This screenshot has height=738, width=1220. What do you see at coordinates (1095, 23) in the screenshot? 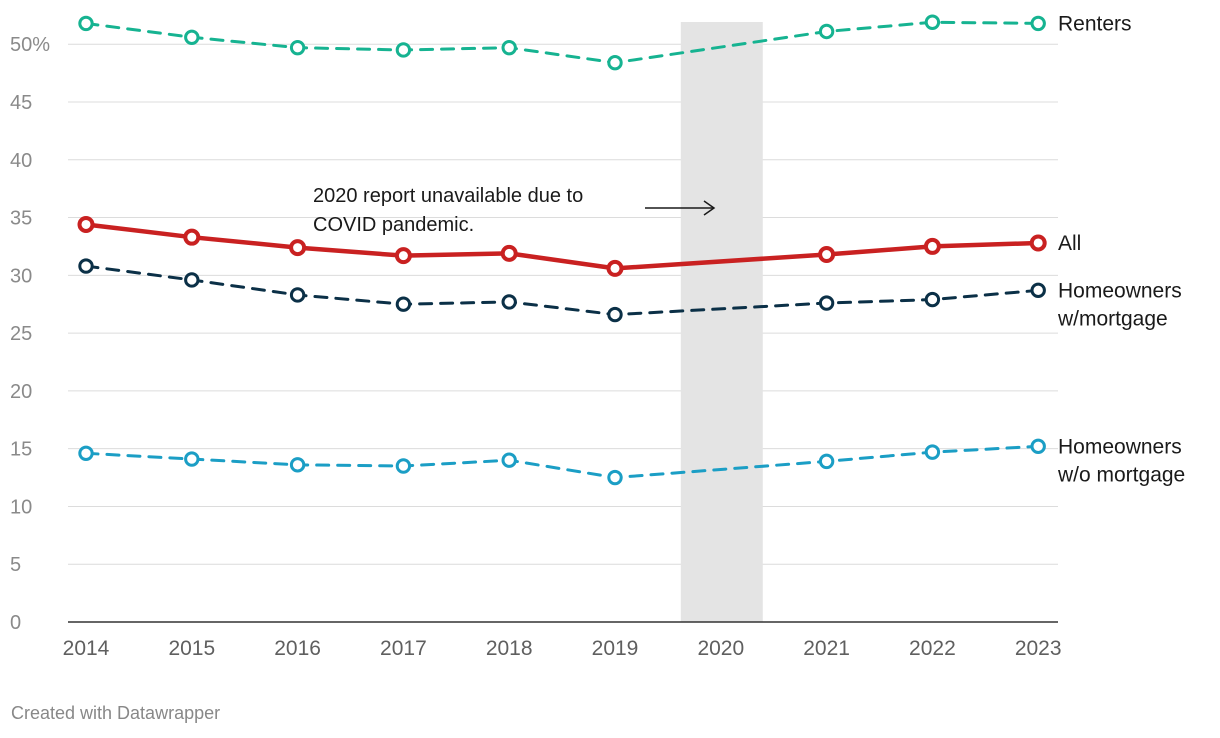
I see `series-label: Renters` at bounding box center [1095, 23].